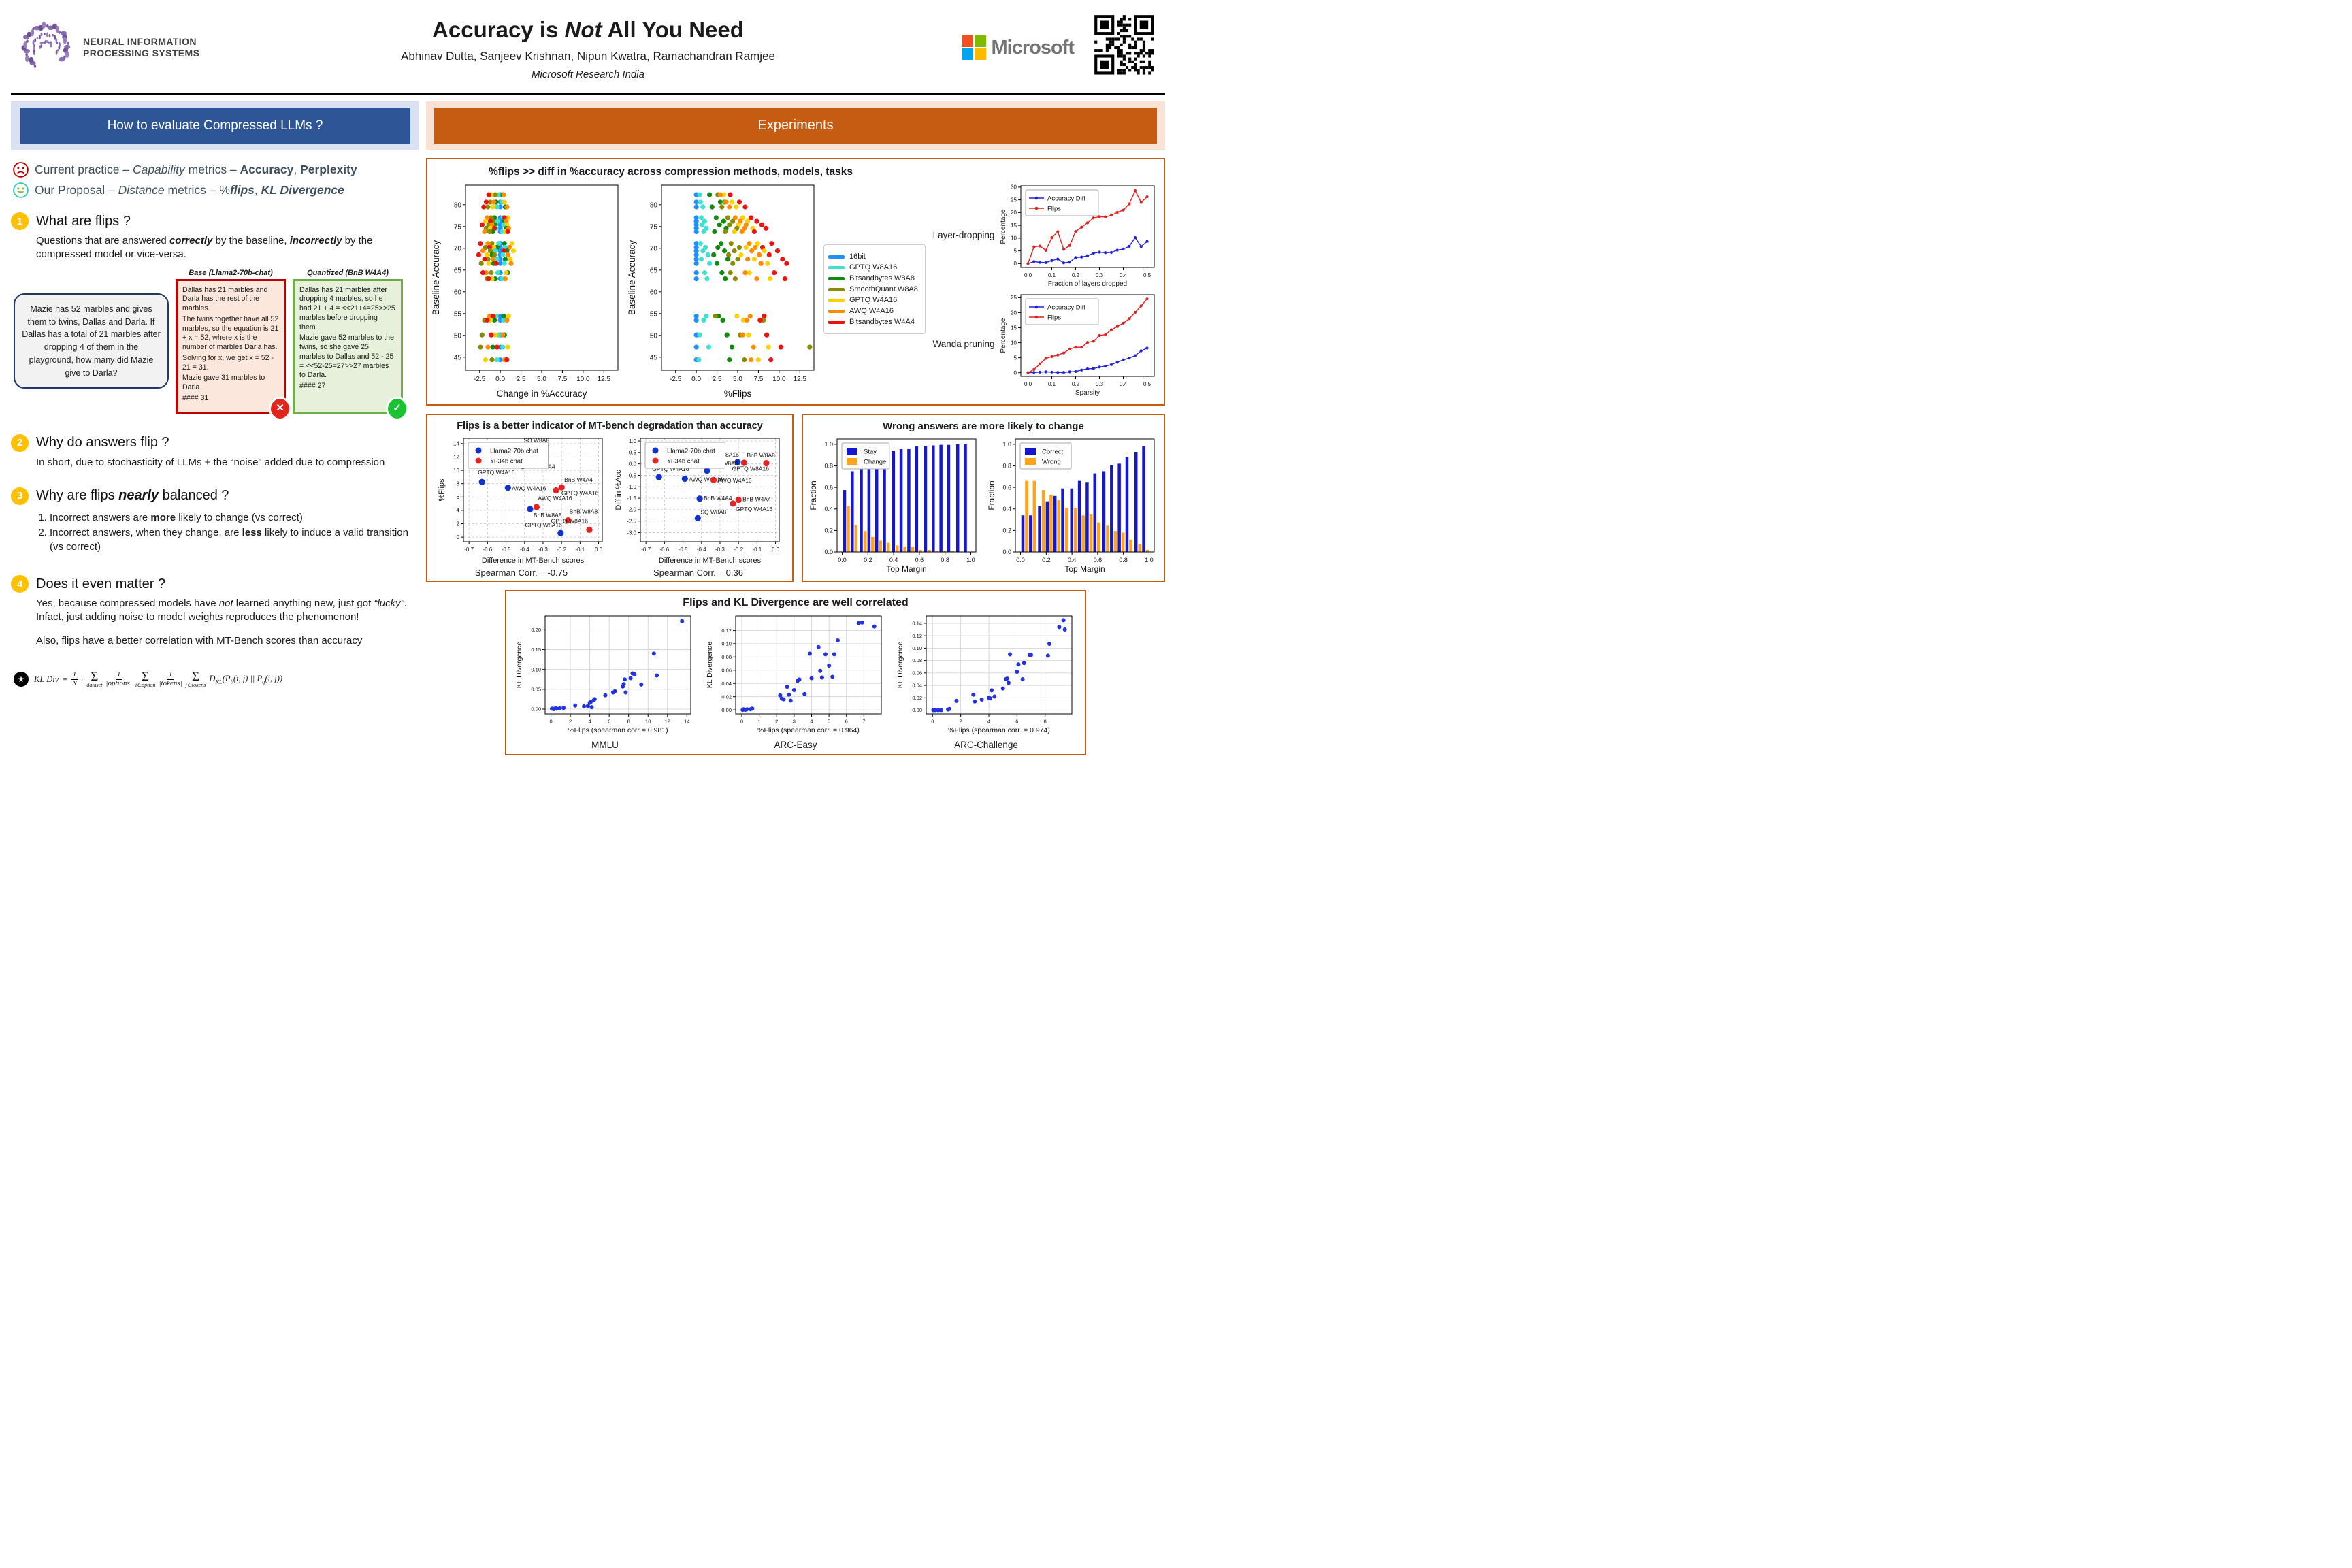 This screenshot has height=1568, width=2352. What do you see at coordinates (101, 583) in the screenshot?
I see `section-4-title: Does it even matter ?` at bounding box center [101, 583].